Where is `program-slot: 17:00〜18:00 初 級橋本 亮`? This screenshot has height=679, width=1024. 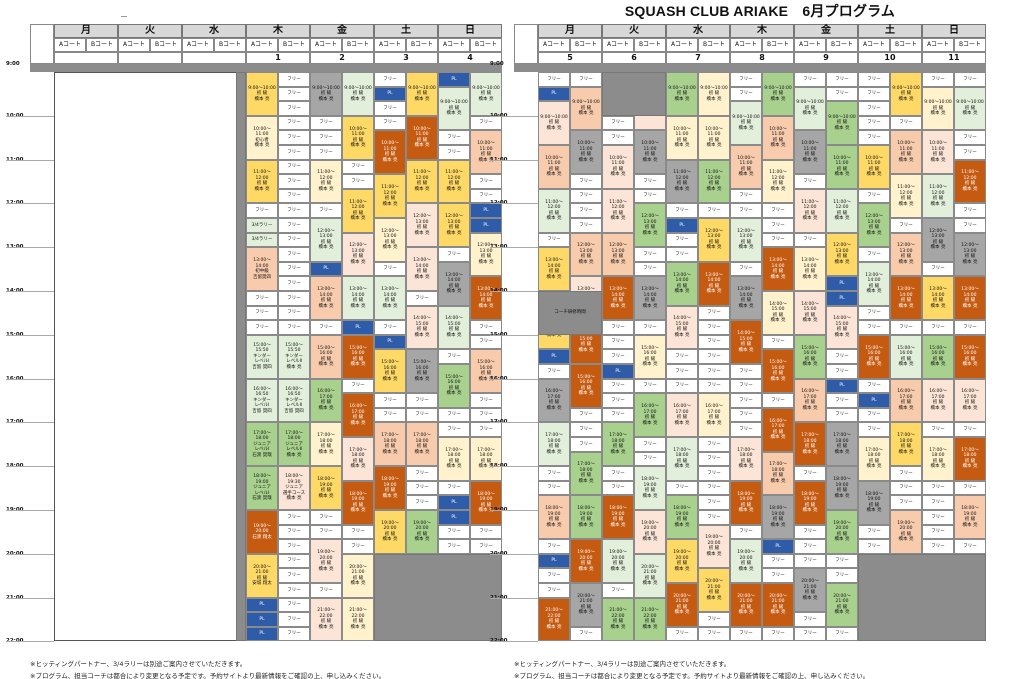 program-slot: 17:00〜18:00 初 級橋本 亮 is located at coordinates (586, 473).